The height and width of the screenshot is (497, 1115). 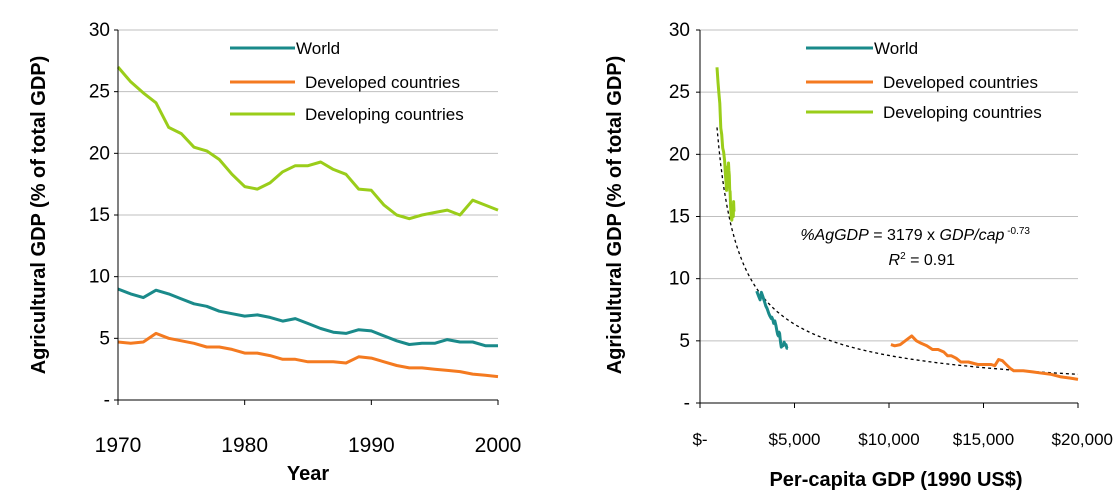 What do you see at coordinates (498, 445) in the screenshot?
I see `x-tick-label: 2000` at bounding box center [498, 445].